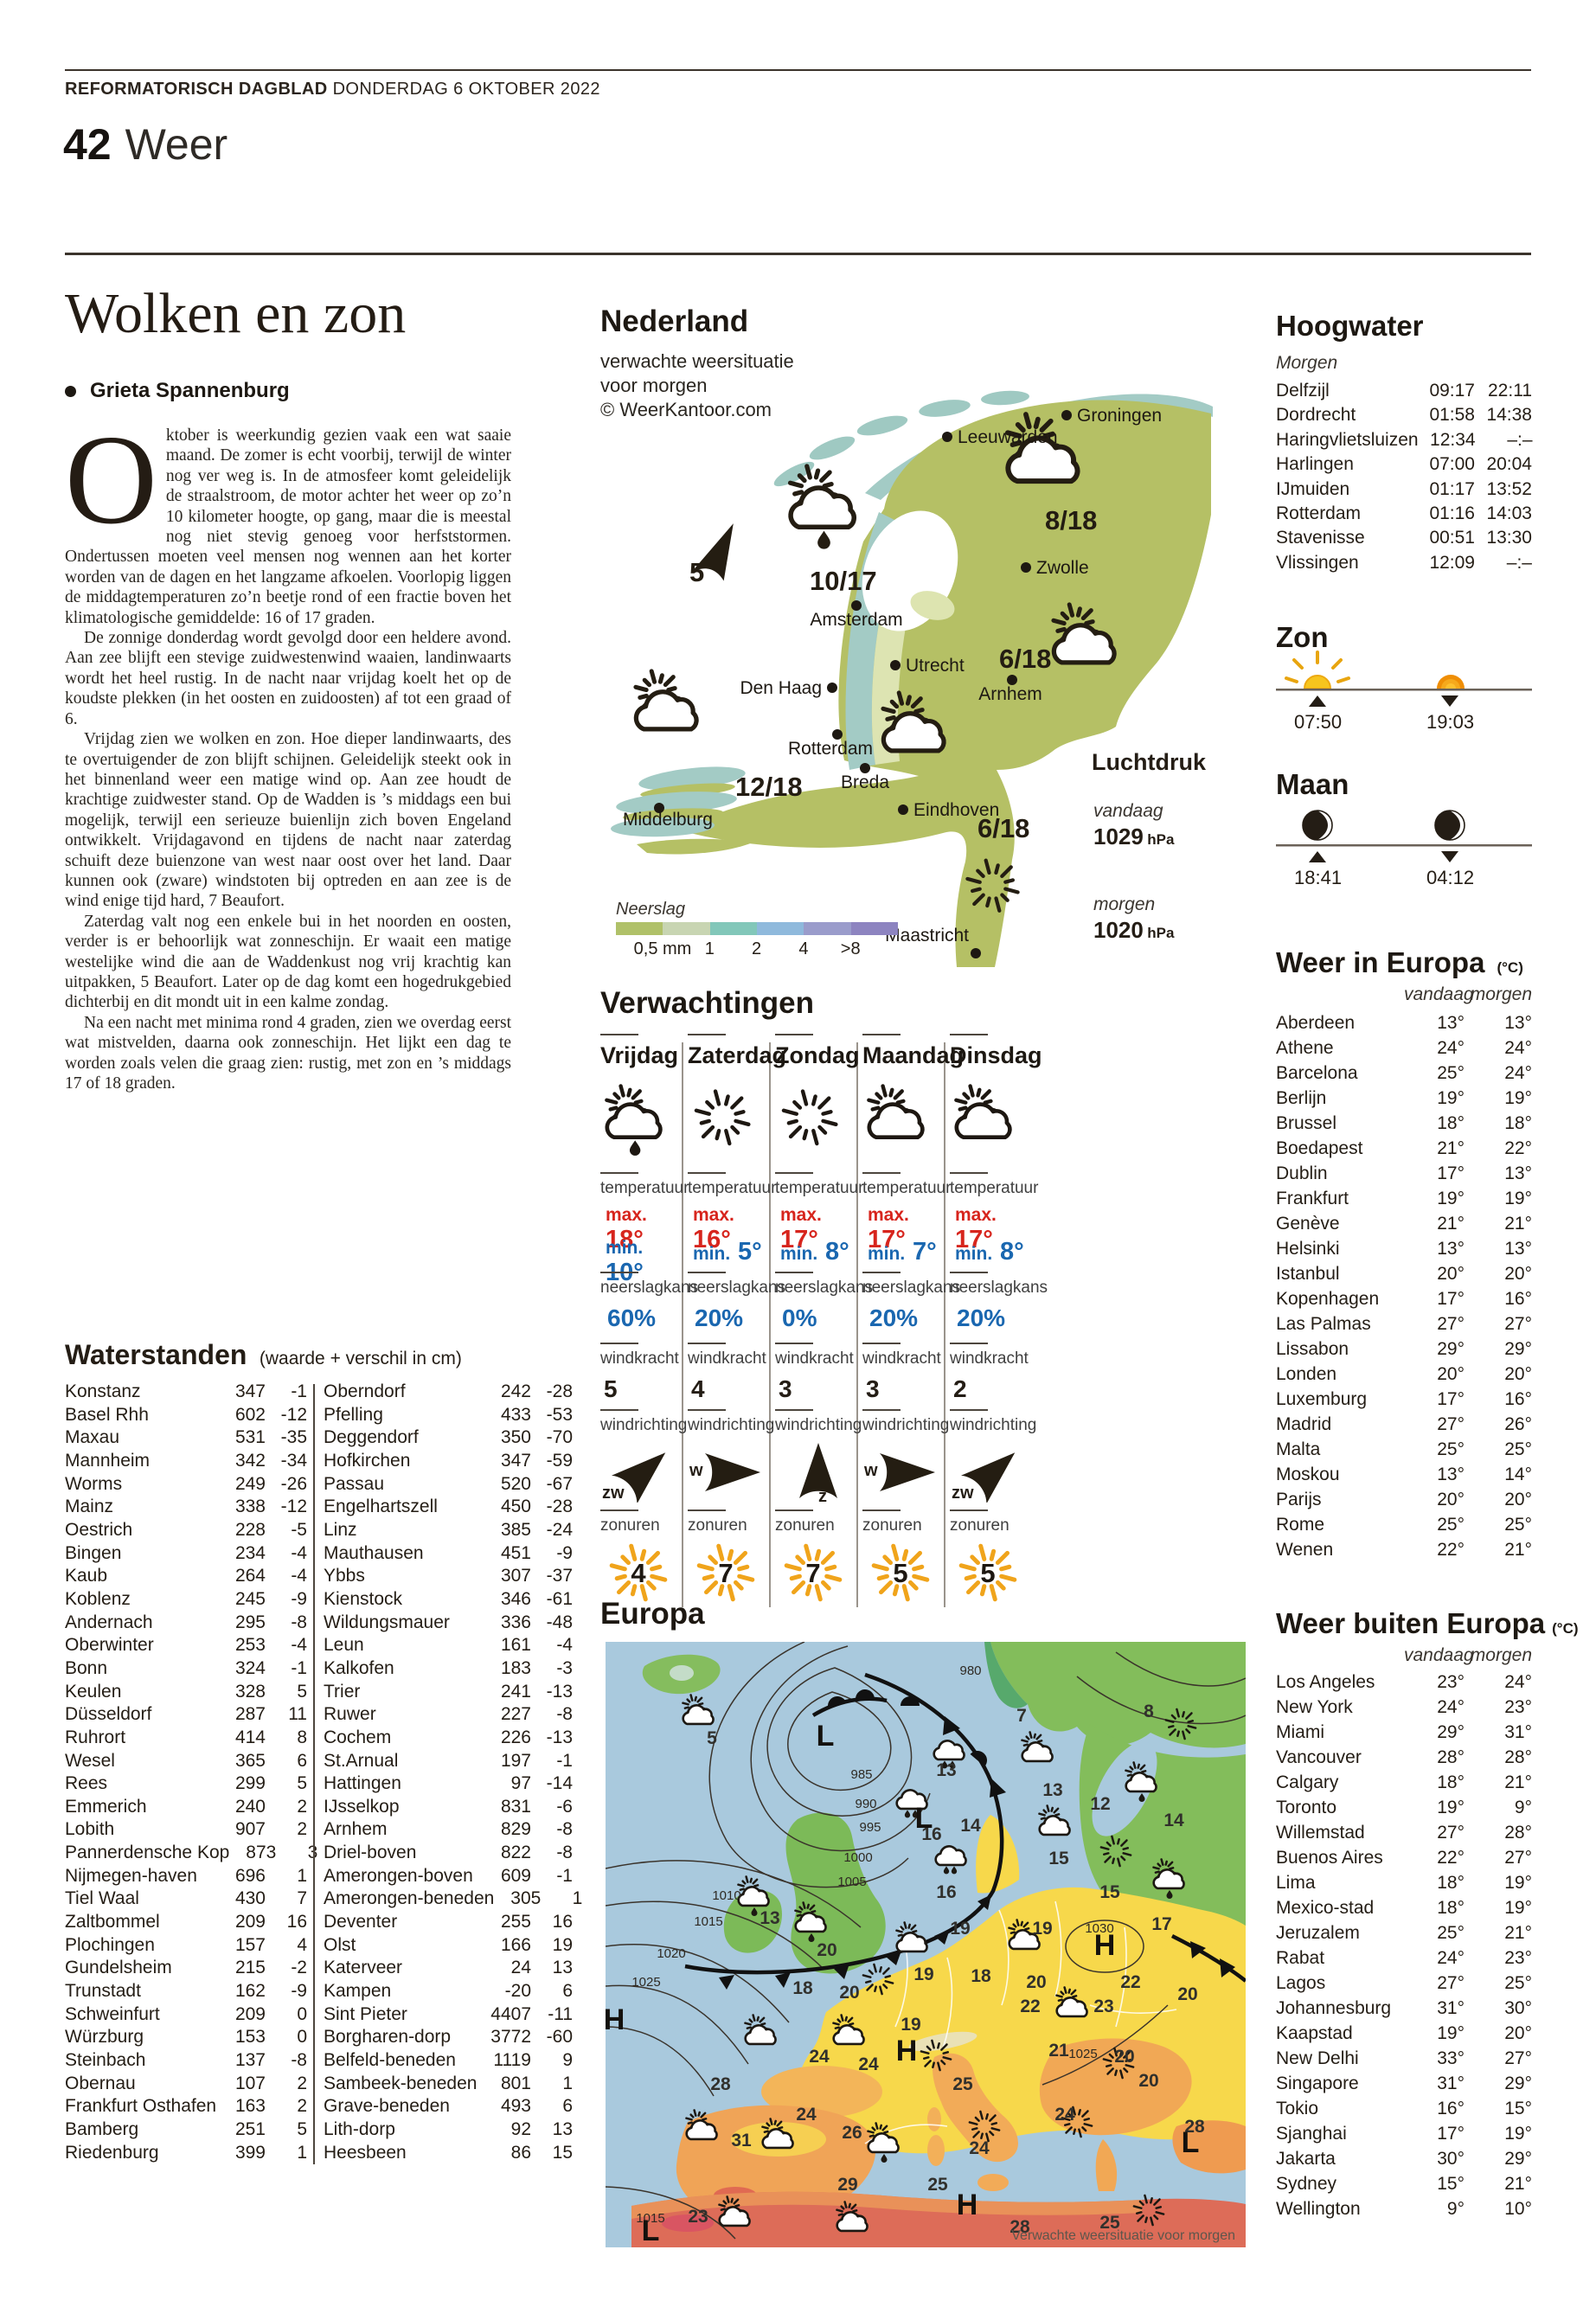 The image size is (1596, 2301). I want to click on value-2: 27°, so click(1518, 1858).